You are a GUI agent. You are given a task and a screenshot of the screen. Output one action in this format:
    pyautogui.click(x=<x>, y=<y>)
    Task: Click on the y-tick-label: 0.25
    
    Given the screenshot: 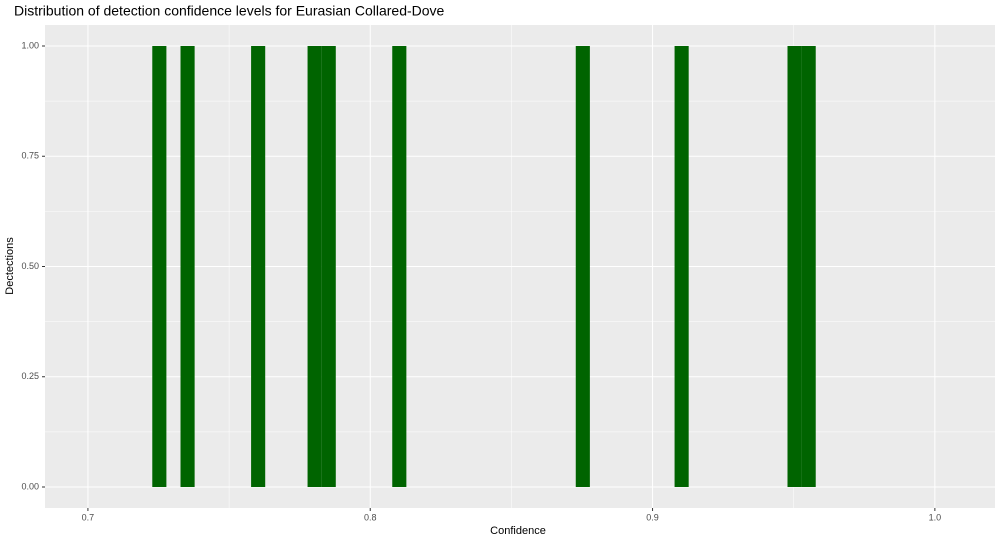 What is the action you would take?
    pyautogui.click(x=30, y=376)
    